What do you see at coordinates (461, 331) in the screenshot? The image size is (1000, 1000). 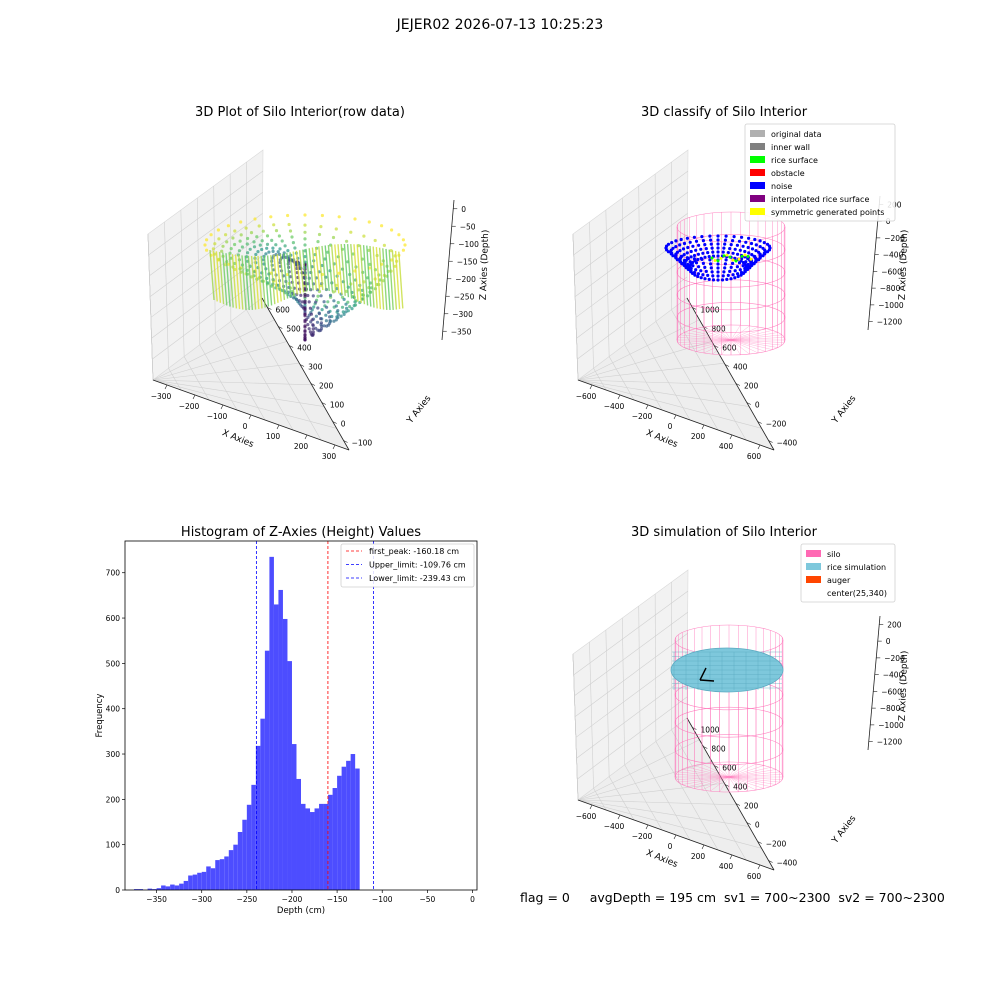 I see `z-tick-label: −350` at bounding box center [461, 331].